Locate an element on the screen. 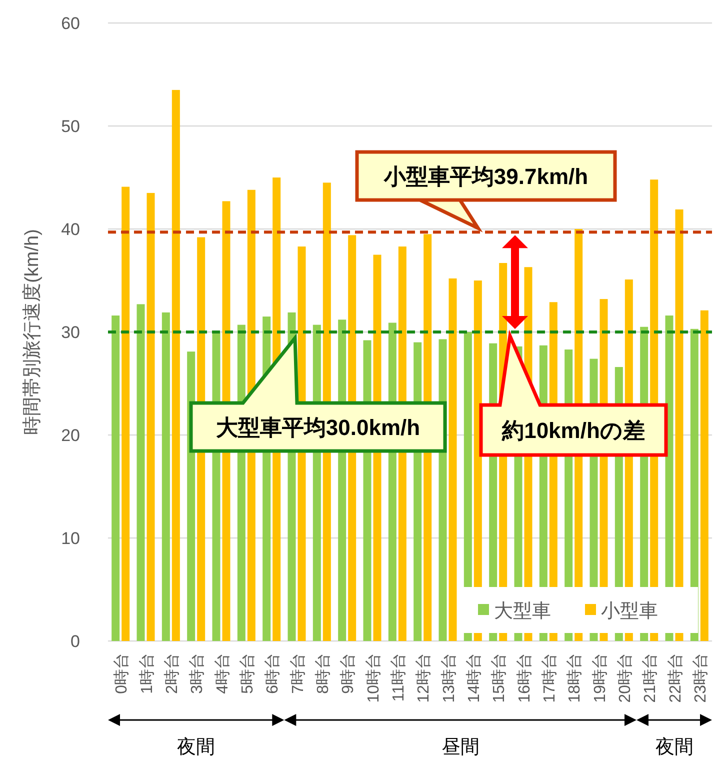  x-tick-label: 9時台 is located at coordinates (348, 673).